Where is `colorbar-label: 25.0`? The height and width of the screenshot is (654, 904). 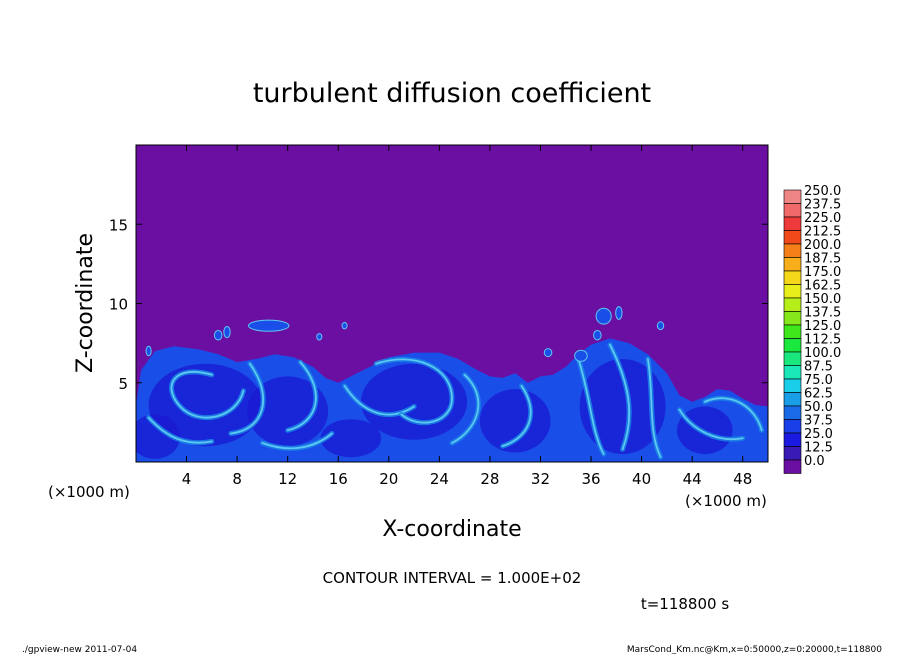 colorbar-label: 25.0 is located at coordinates (818, 434).